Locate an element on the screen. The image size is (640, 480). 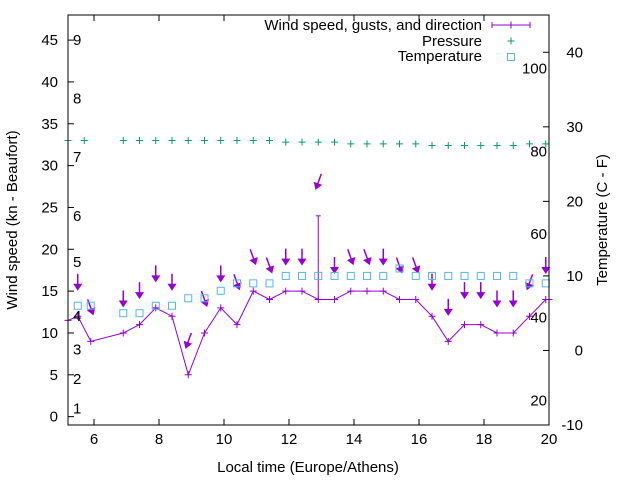
legend-wind-point is located at coordinates (511, 25).